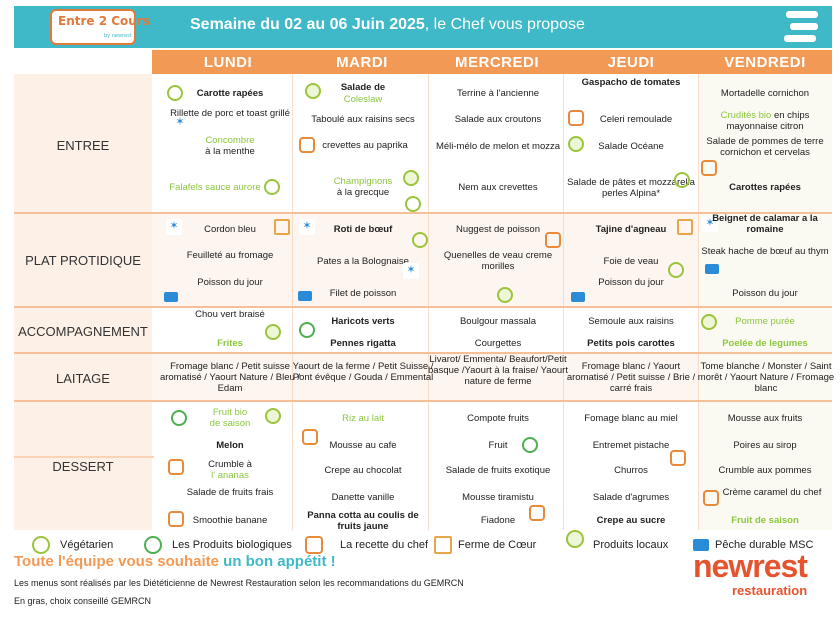  I want to click on menu-item: Crème caramel du chef, so click(772, 492).